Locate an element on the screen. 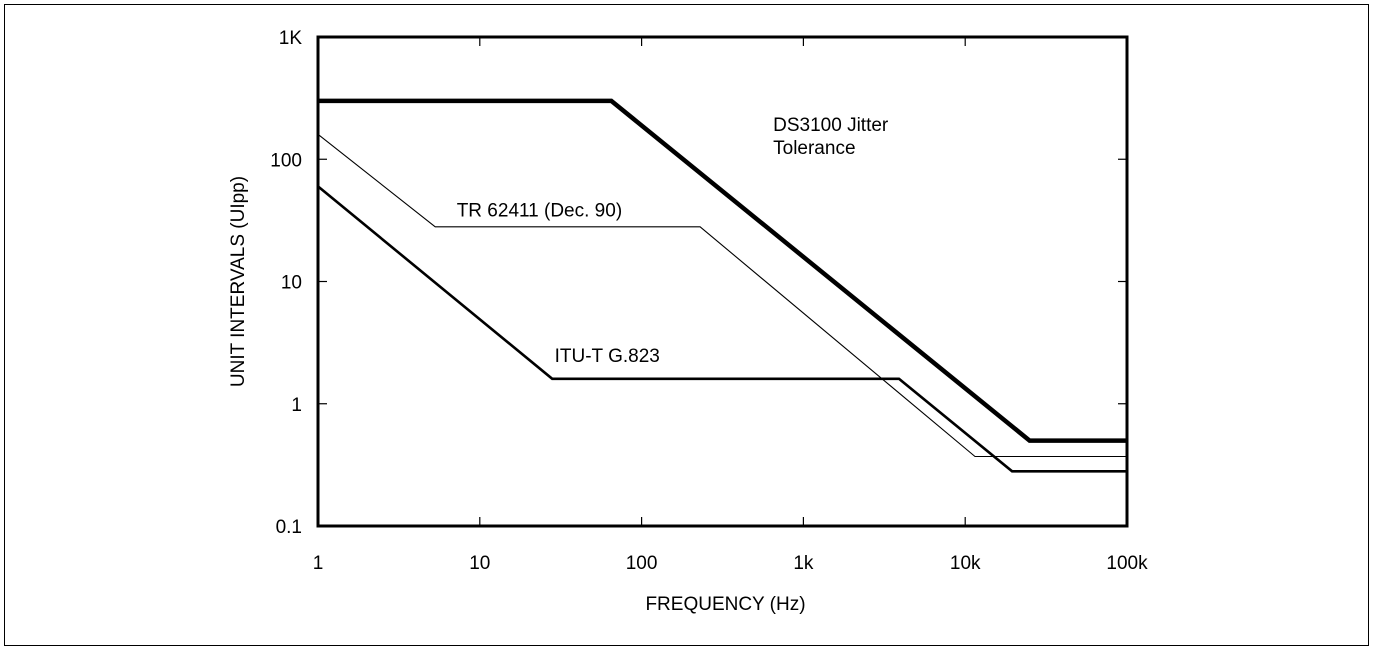 The width and height of the screenshot is (1375, 652). series-annotation: Tolerance is located at coordinates (814, 148).